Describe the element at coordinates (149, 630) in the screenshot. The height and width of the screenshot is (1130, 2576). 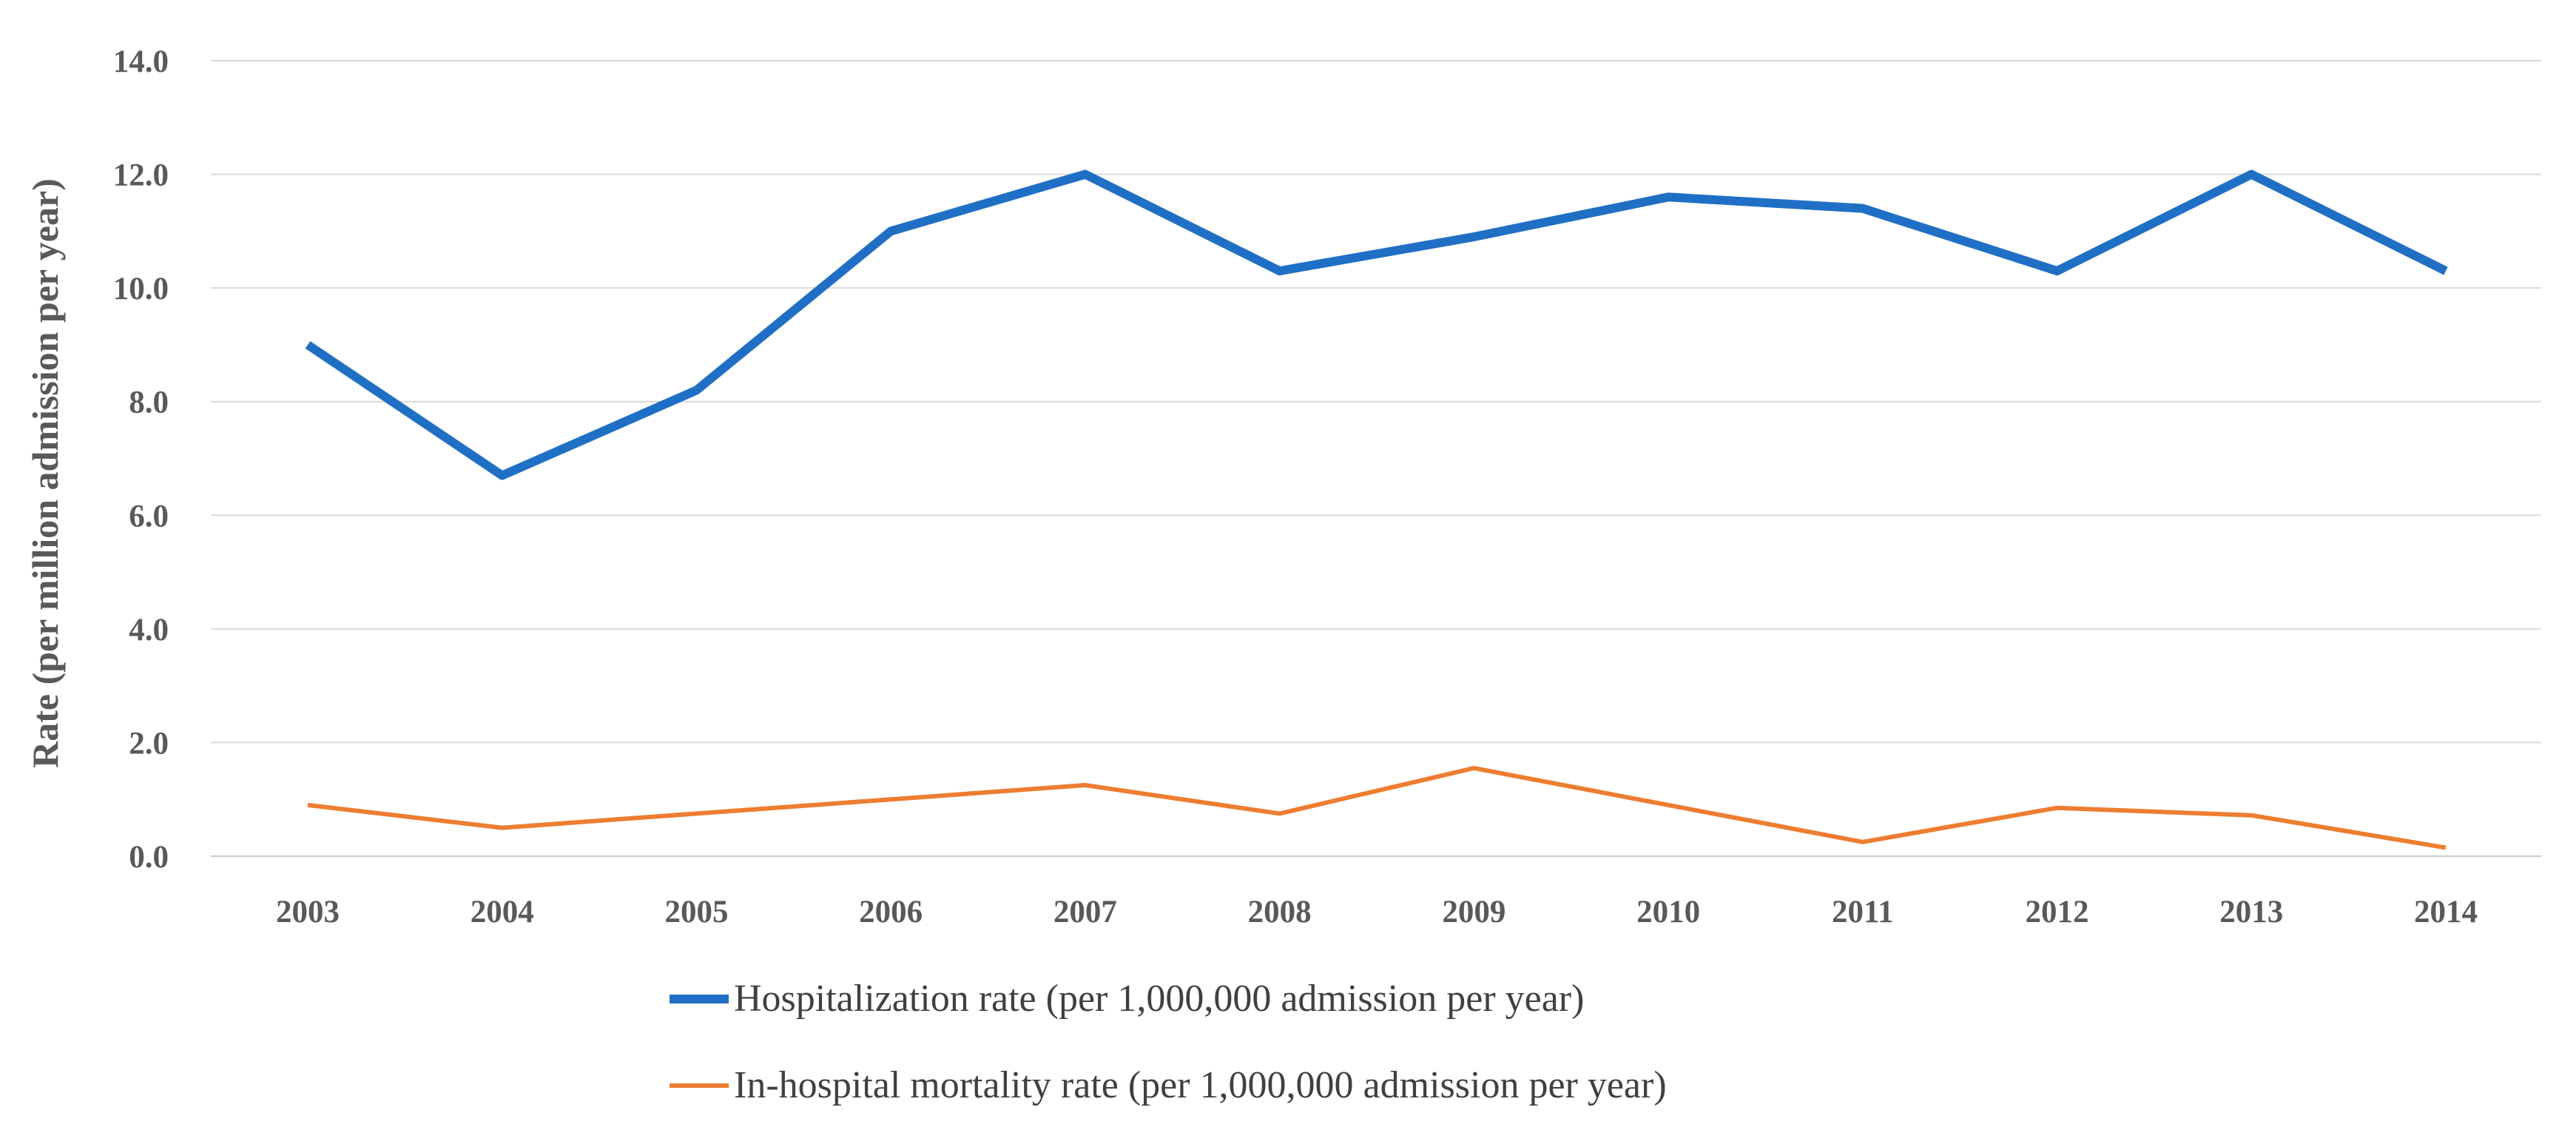
I see `y-tick-label: 4.0` at that location.